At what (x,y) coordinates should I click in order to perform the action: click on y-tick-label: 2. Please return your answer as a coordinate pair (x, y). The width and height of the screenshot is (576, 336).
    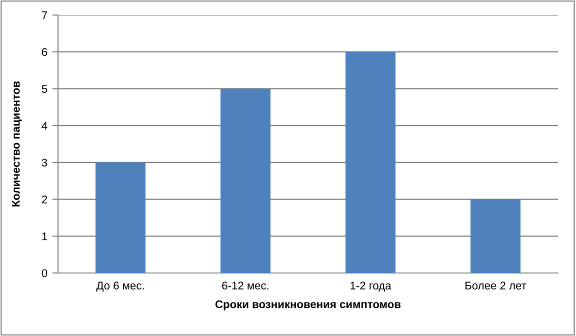
    Looking at the image, I should click on (45, 200).